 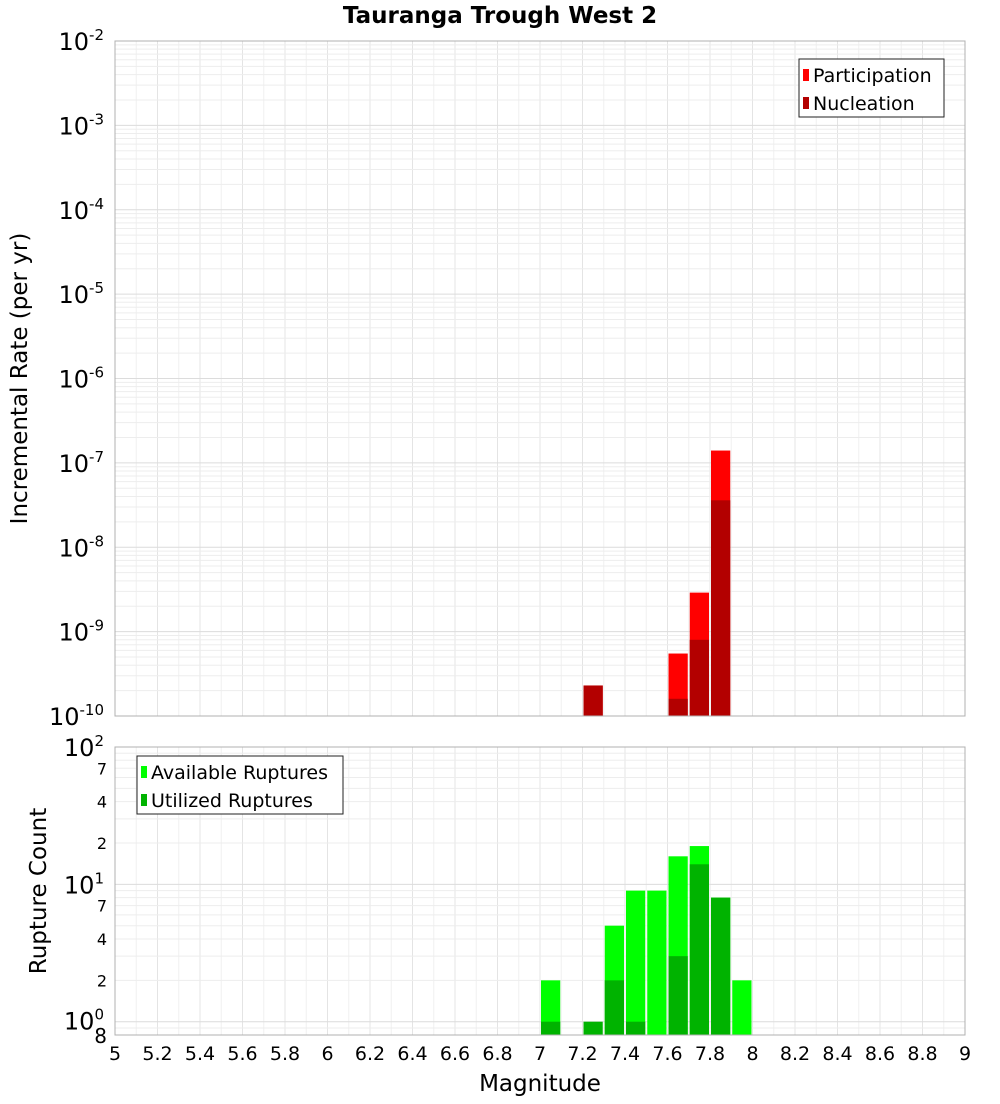 I want to click on bottom-legend-entry: Available Ruptures, so click(x=239, y=773).